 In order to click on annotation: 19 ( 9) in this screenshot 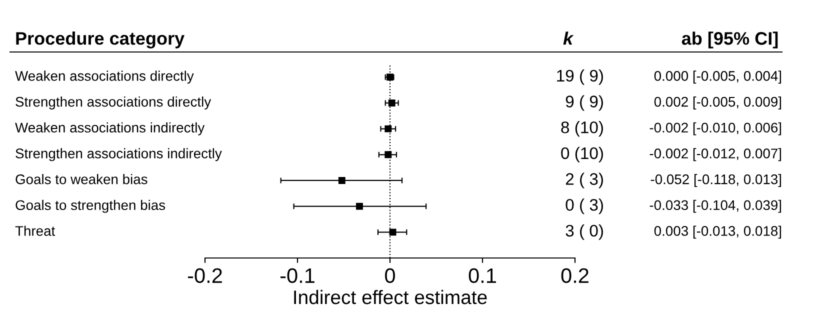, I will do `click(580, 77)`.